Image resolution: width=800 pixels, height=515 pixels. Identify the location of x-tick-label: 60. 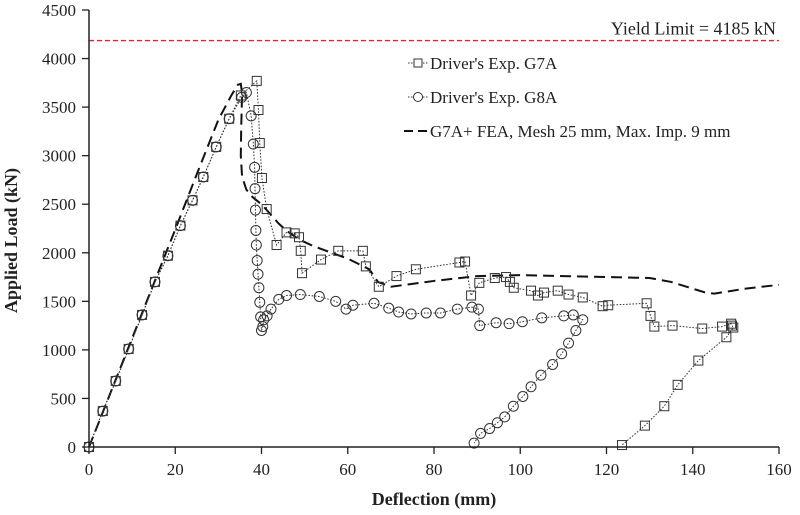
(347, 469).